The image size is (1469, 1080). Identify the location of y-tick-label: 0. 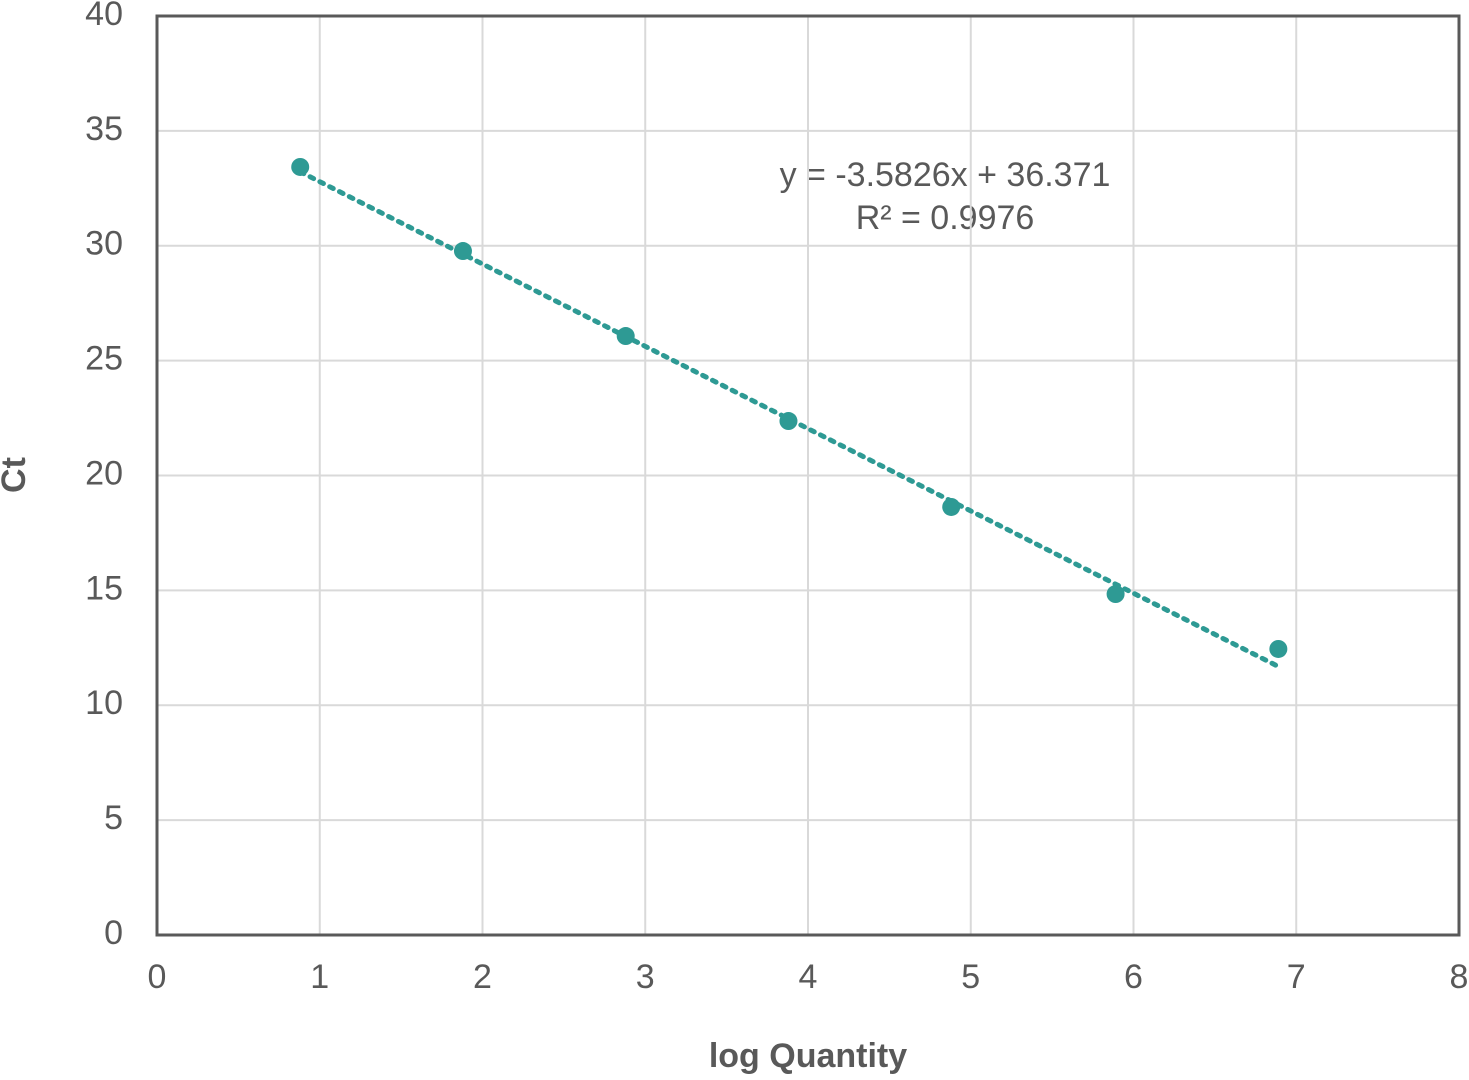
(113, 933).